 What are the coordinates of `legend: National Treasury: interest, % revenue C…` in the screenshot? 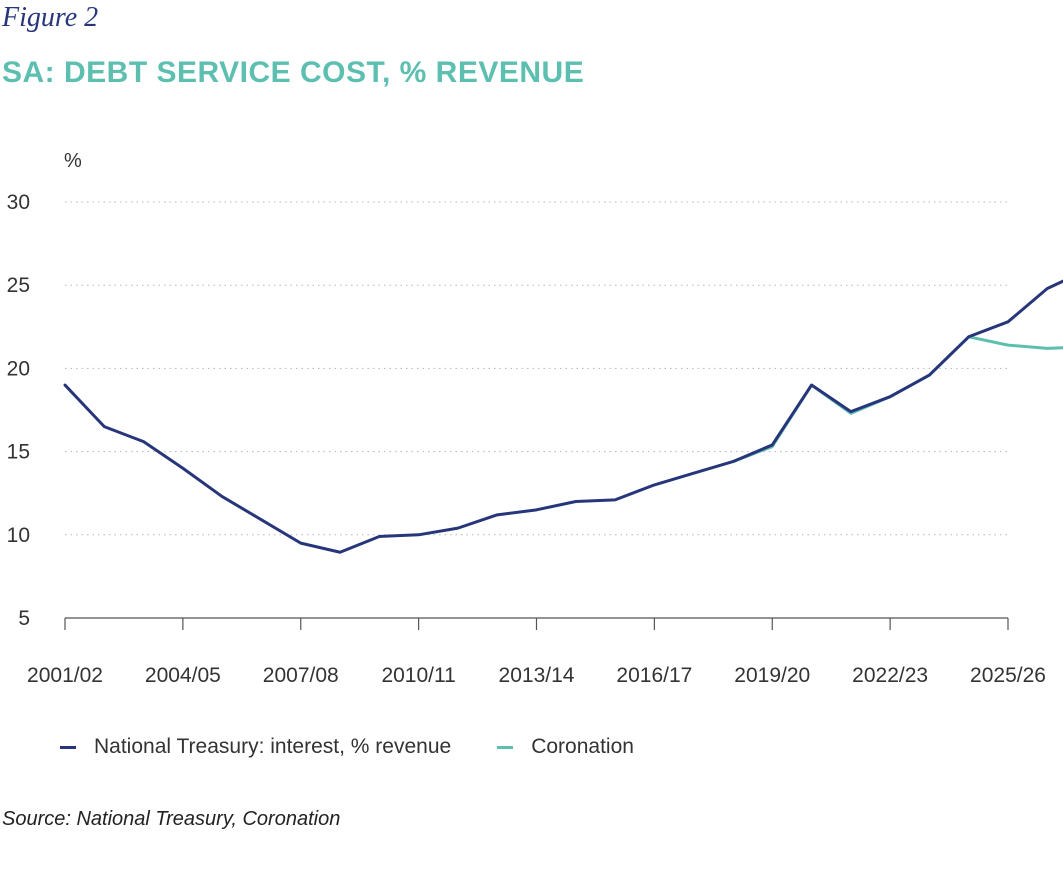 It's located at (370, 747).